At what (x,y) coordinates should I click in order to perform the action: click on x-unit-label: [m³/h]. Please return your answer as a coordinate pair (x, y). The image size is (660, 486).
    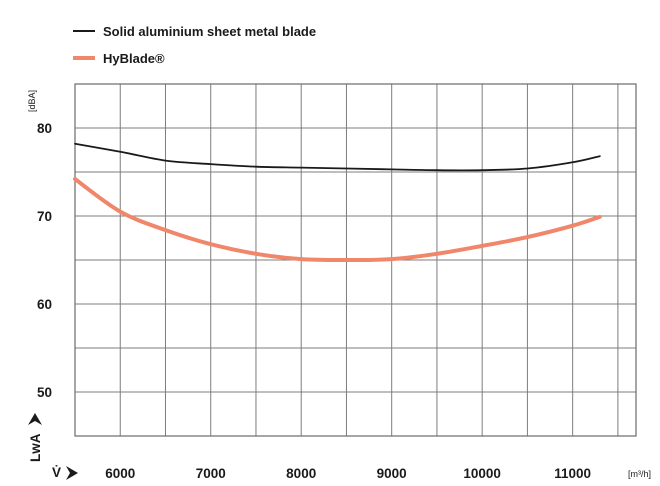
    Looking at the image, I should click on (639, 474).